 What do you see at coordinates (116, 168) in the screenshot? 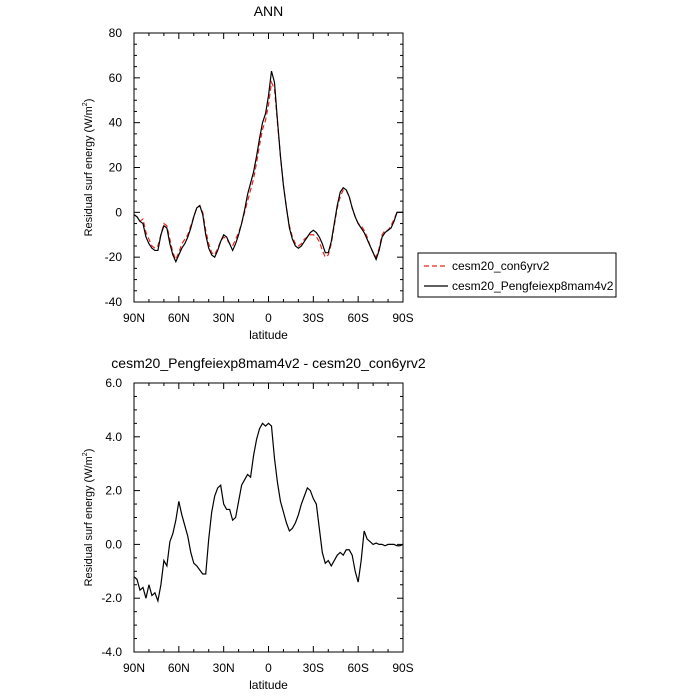
I see `y-tick-label: 20` at bounding box center [116, 168].